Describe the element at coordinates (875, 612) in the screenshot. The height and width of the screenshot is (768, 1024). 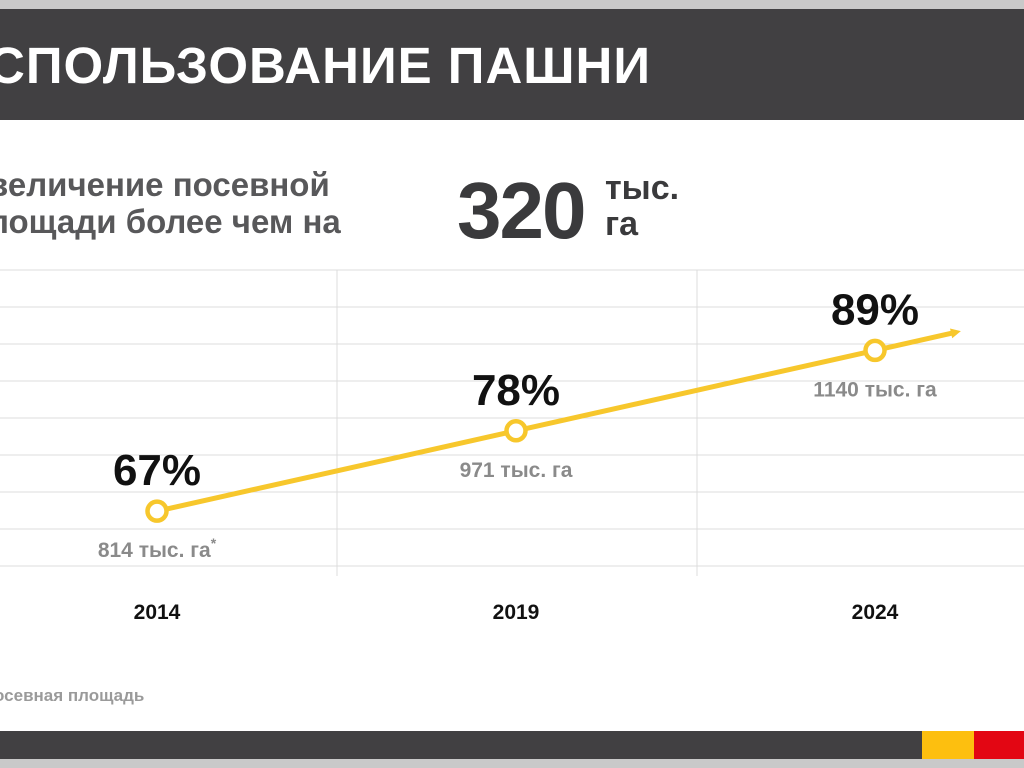
I see `x-tick-label: 2024` at that location.